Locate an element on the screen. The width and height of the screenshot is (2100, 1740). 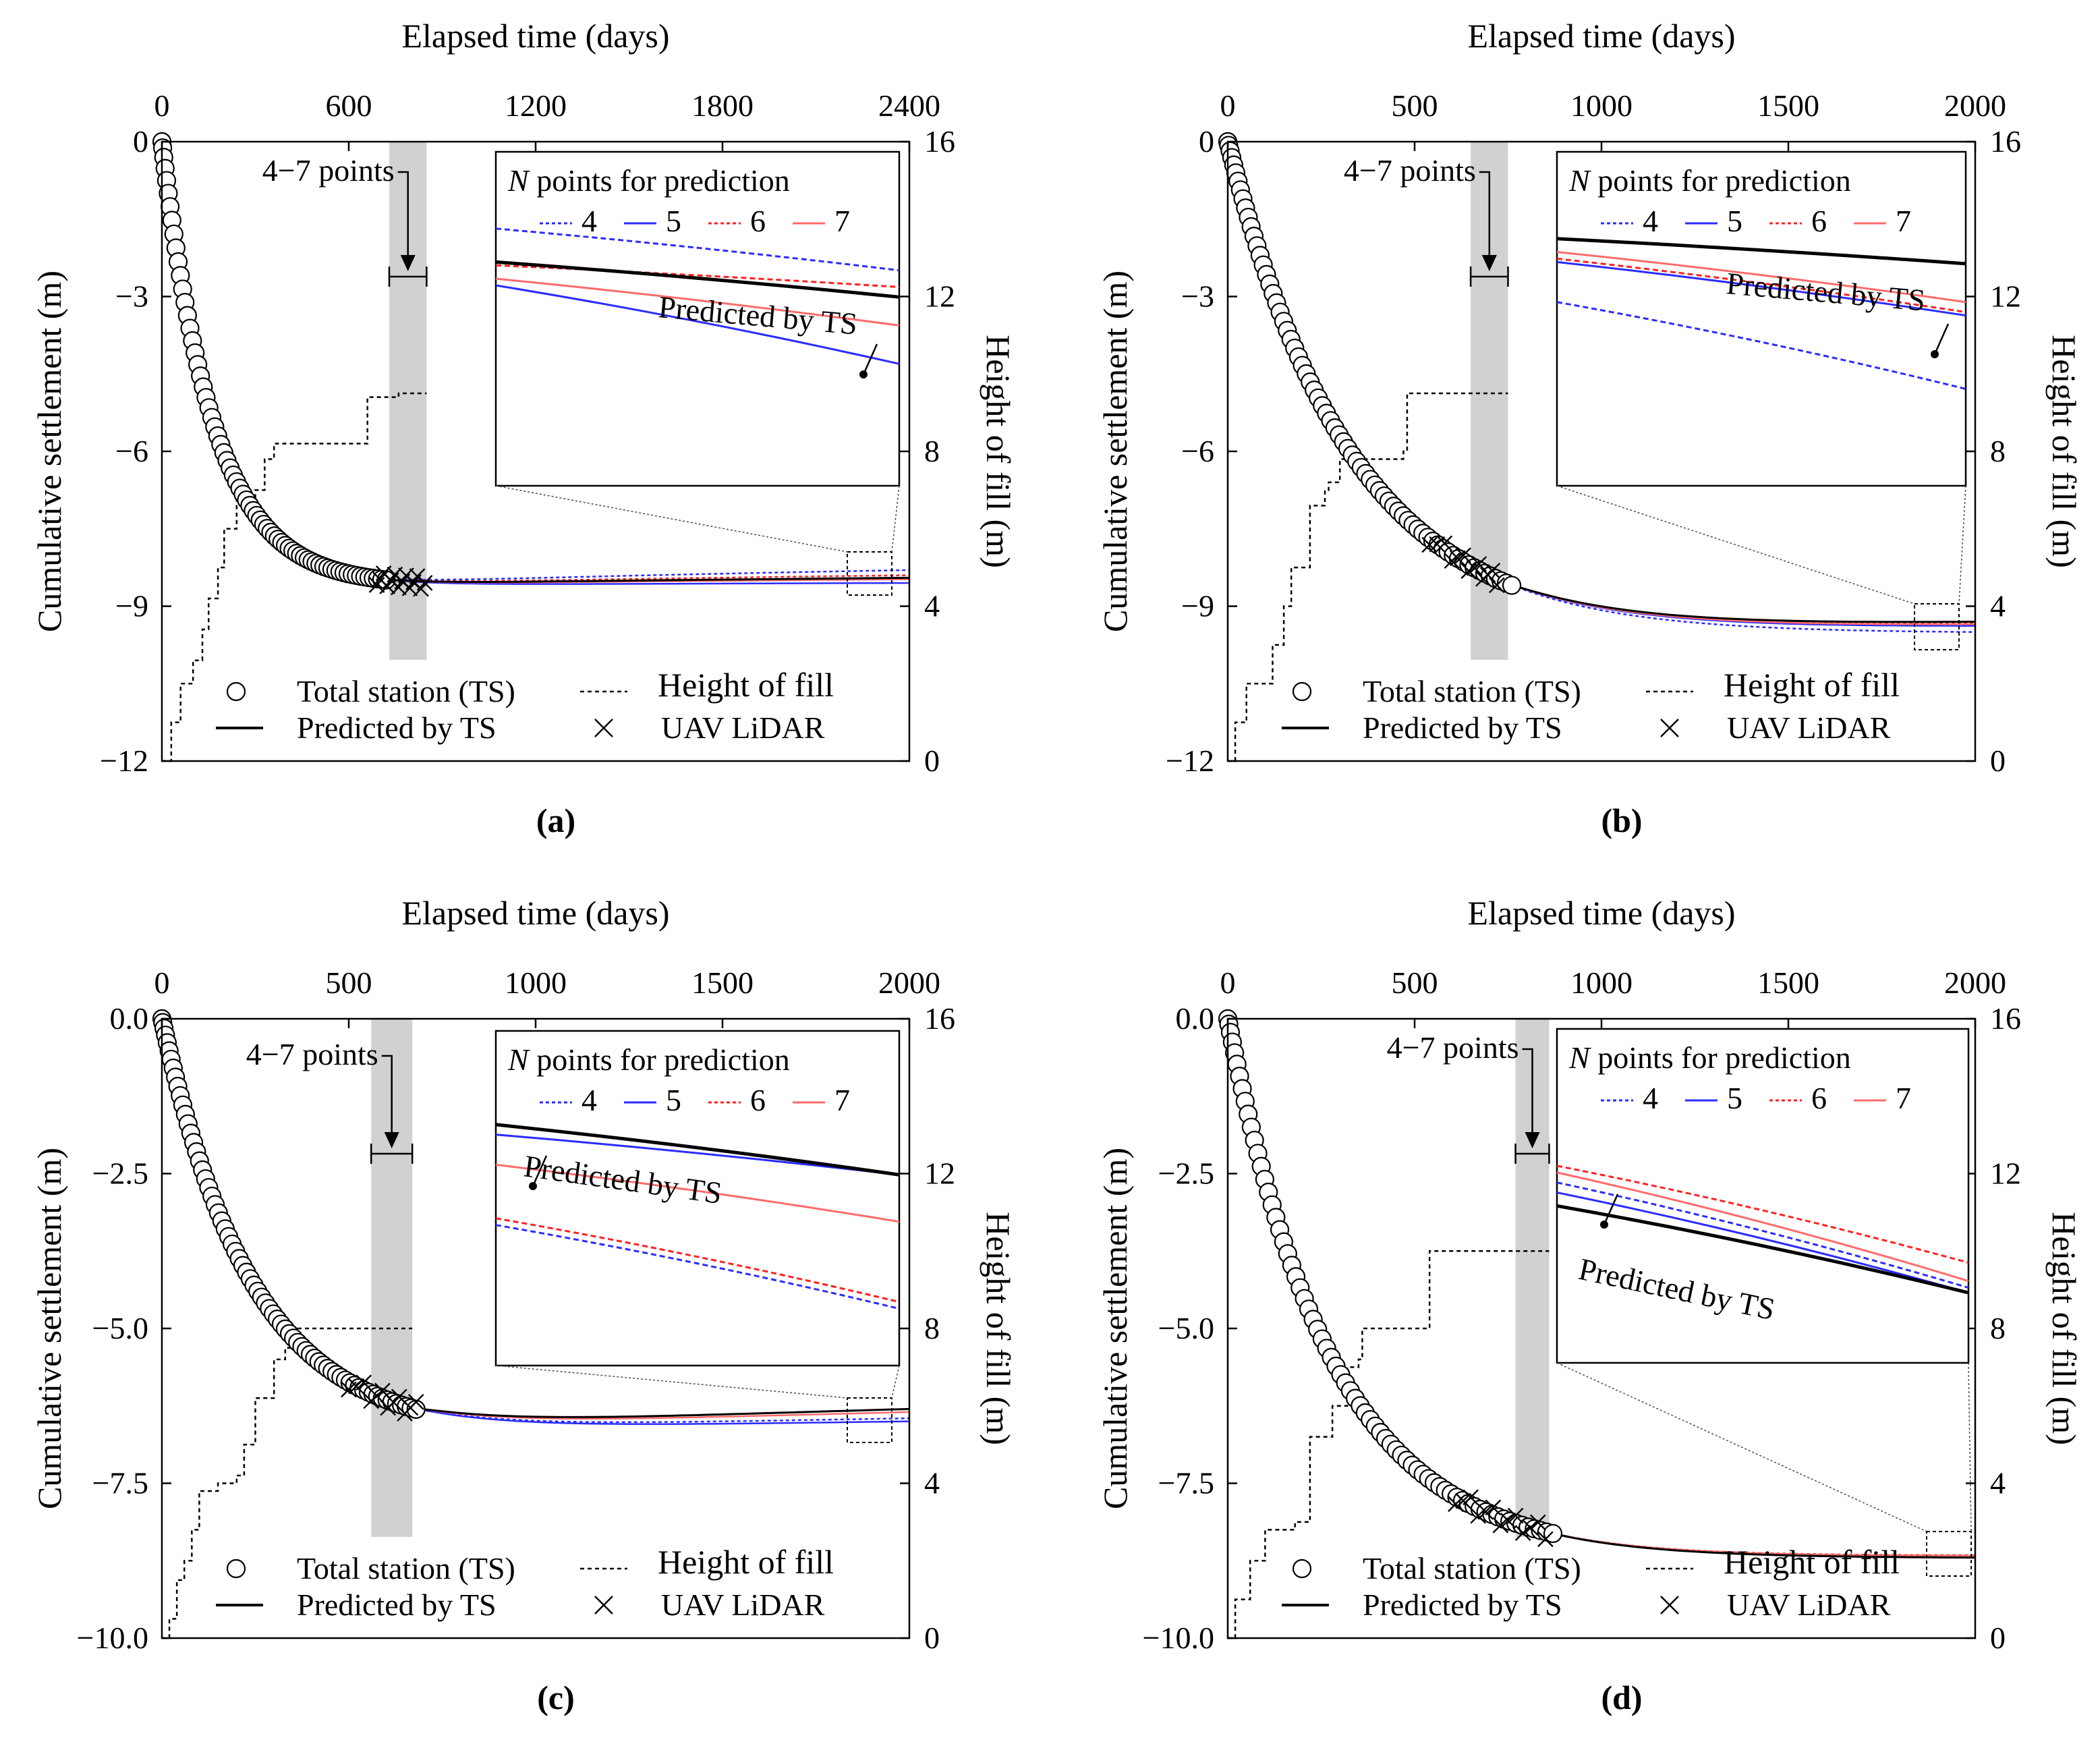
x-tick-label: 2000 is located at coordinates (1975, 106).